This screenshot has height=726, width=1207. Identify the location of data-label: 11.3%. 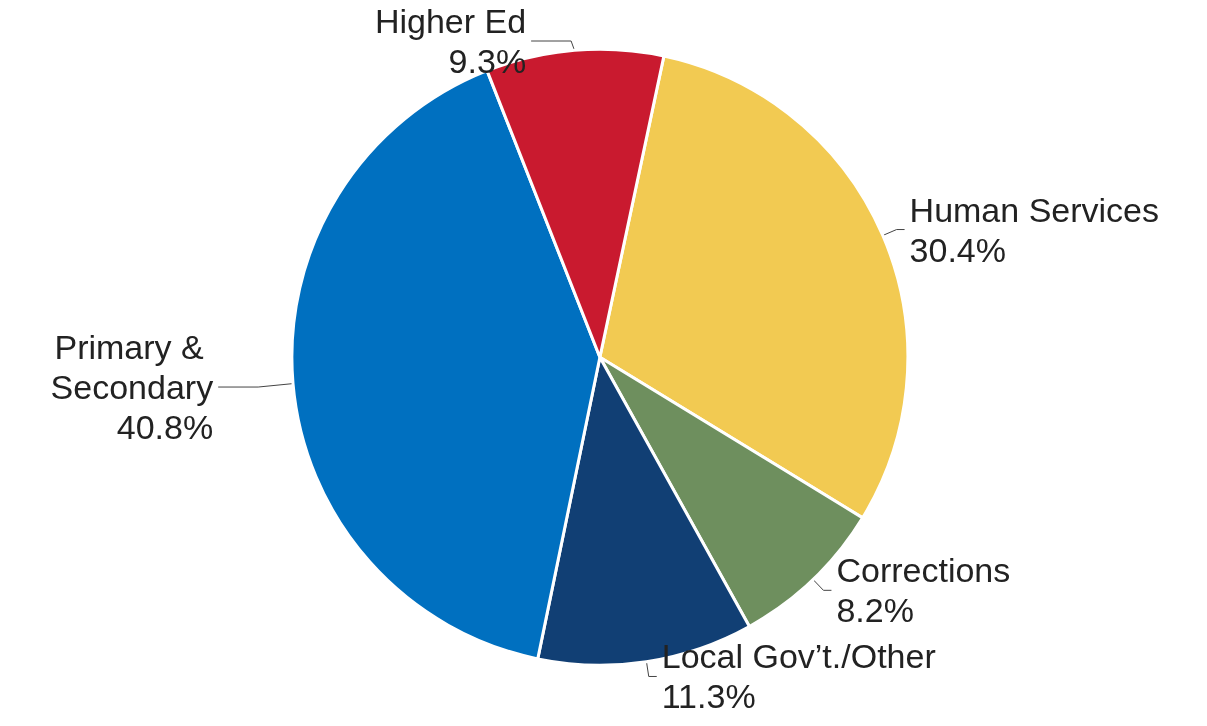
(708, 696).